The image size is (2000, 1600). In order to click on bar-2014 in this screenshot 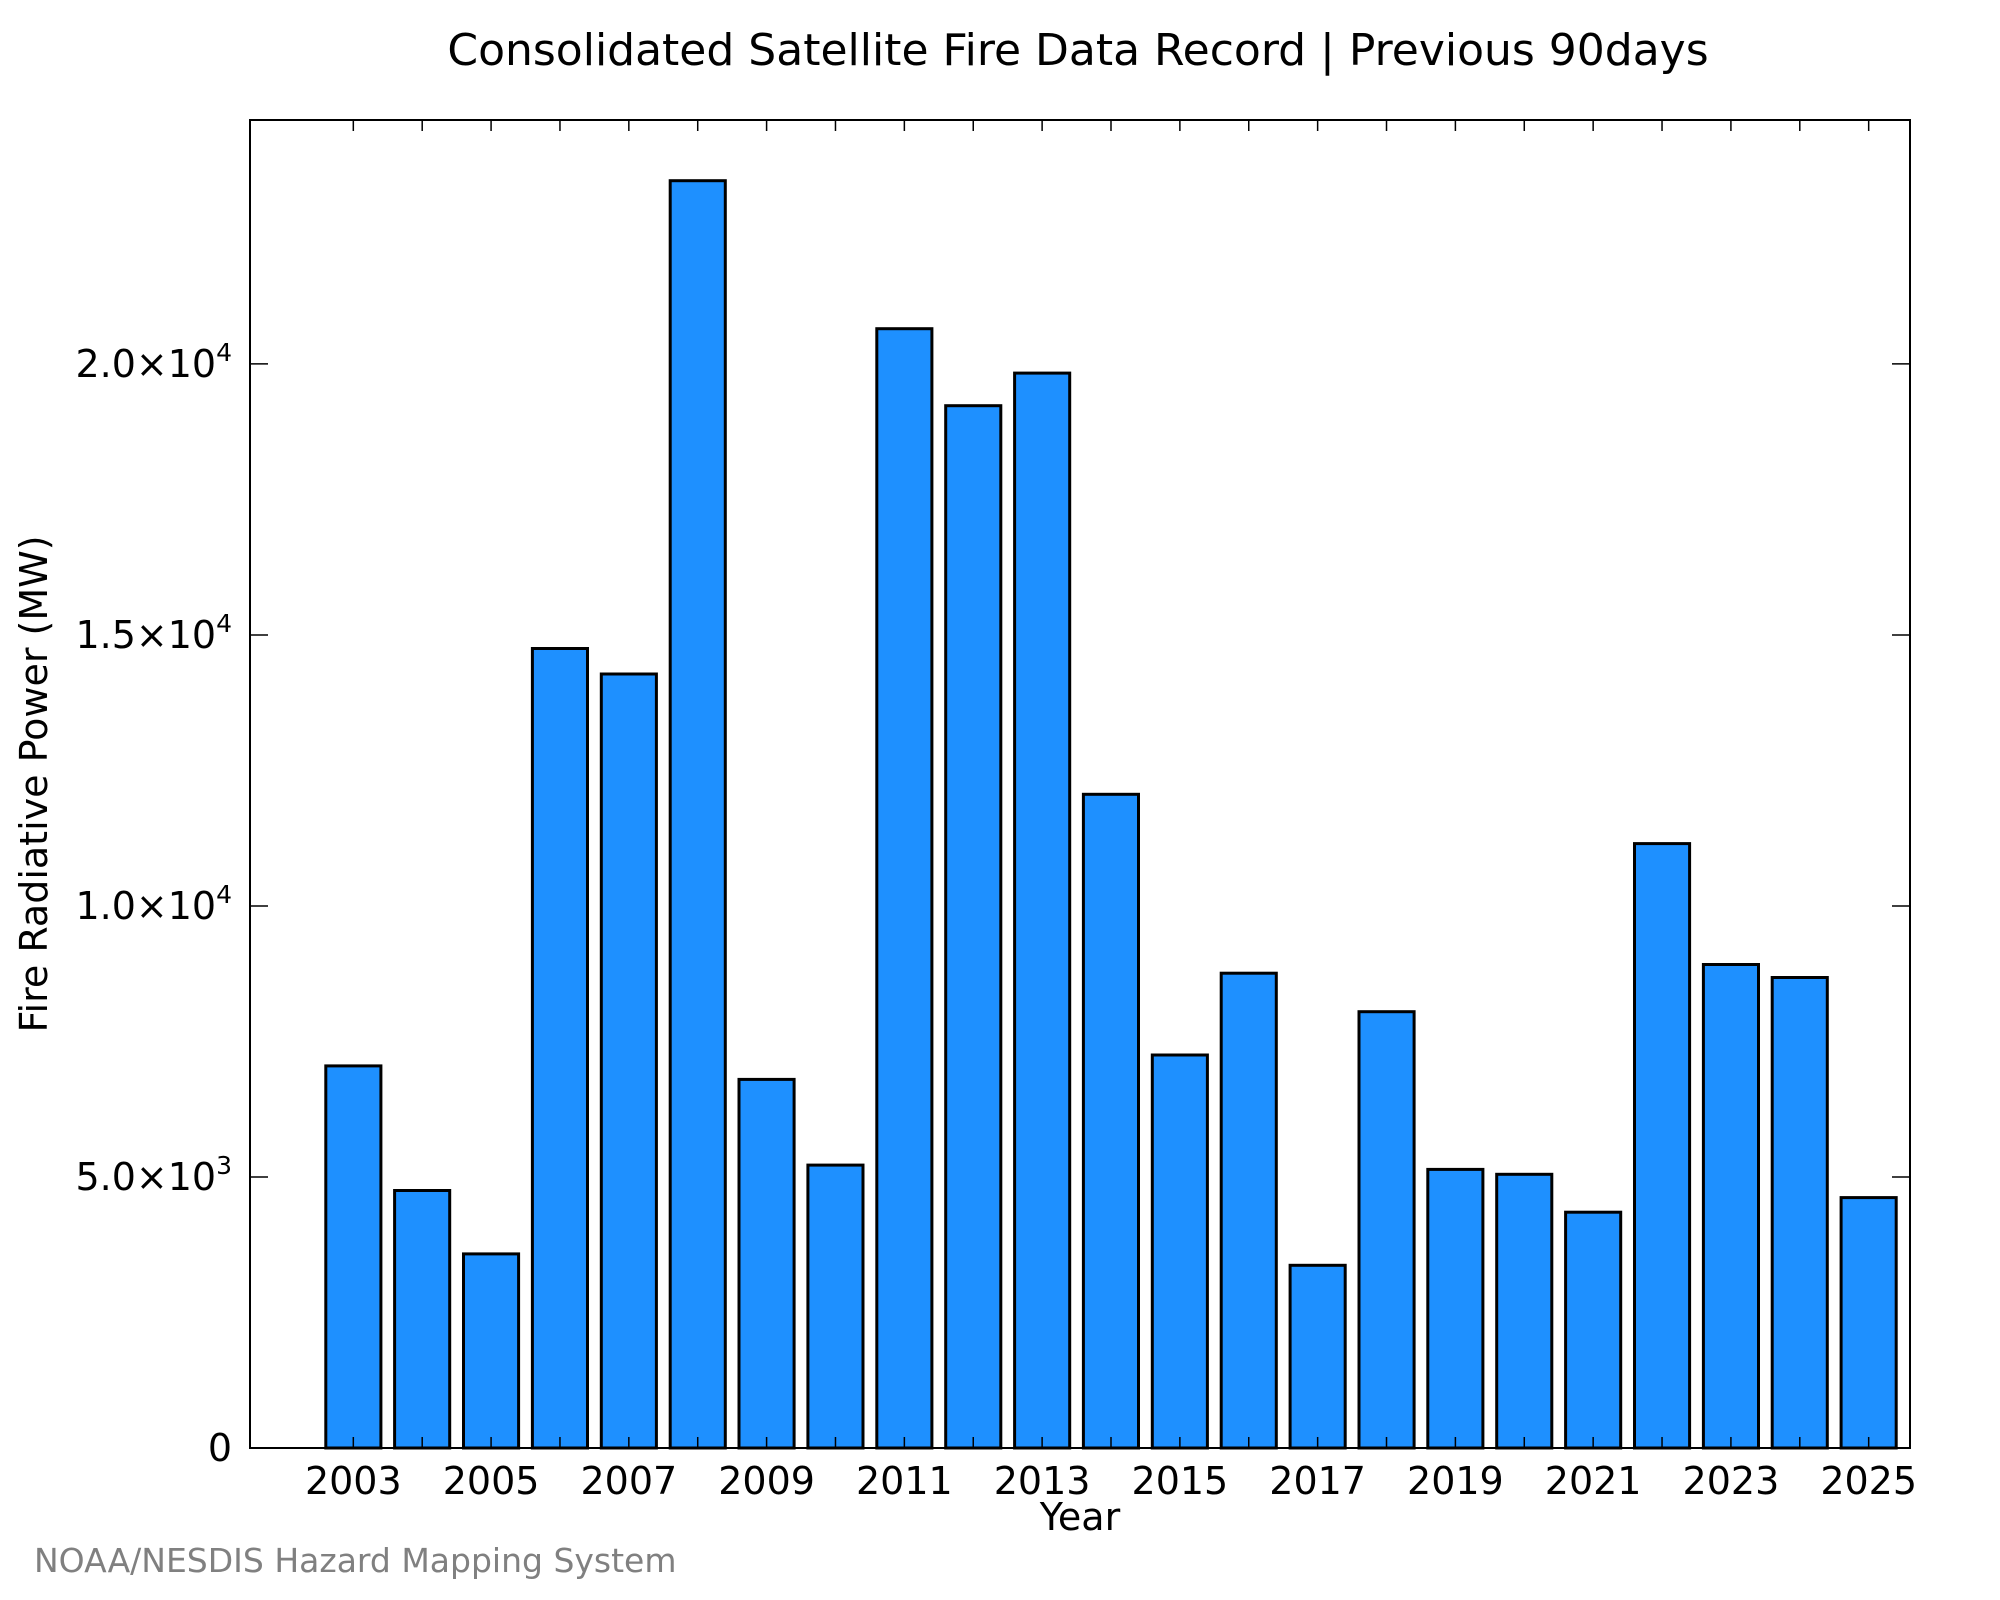, I will do `click(1111, 1121)`.